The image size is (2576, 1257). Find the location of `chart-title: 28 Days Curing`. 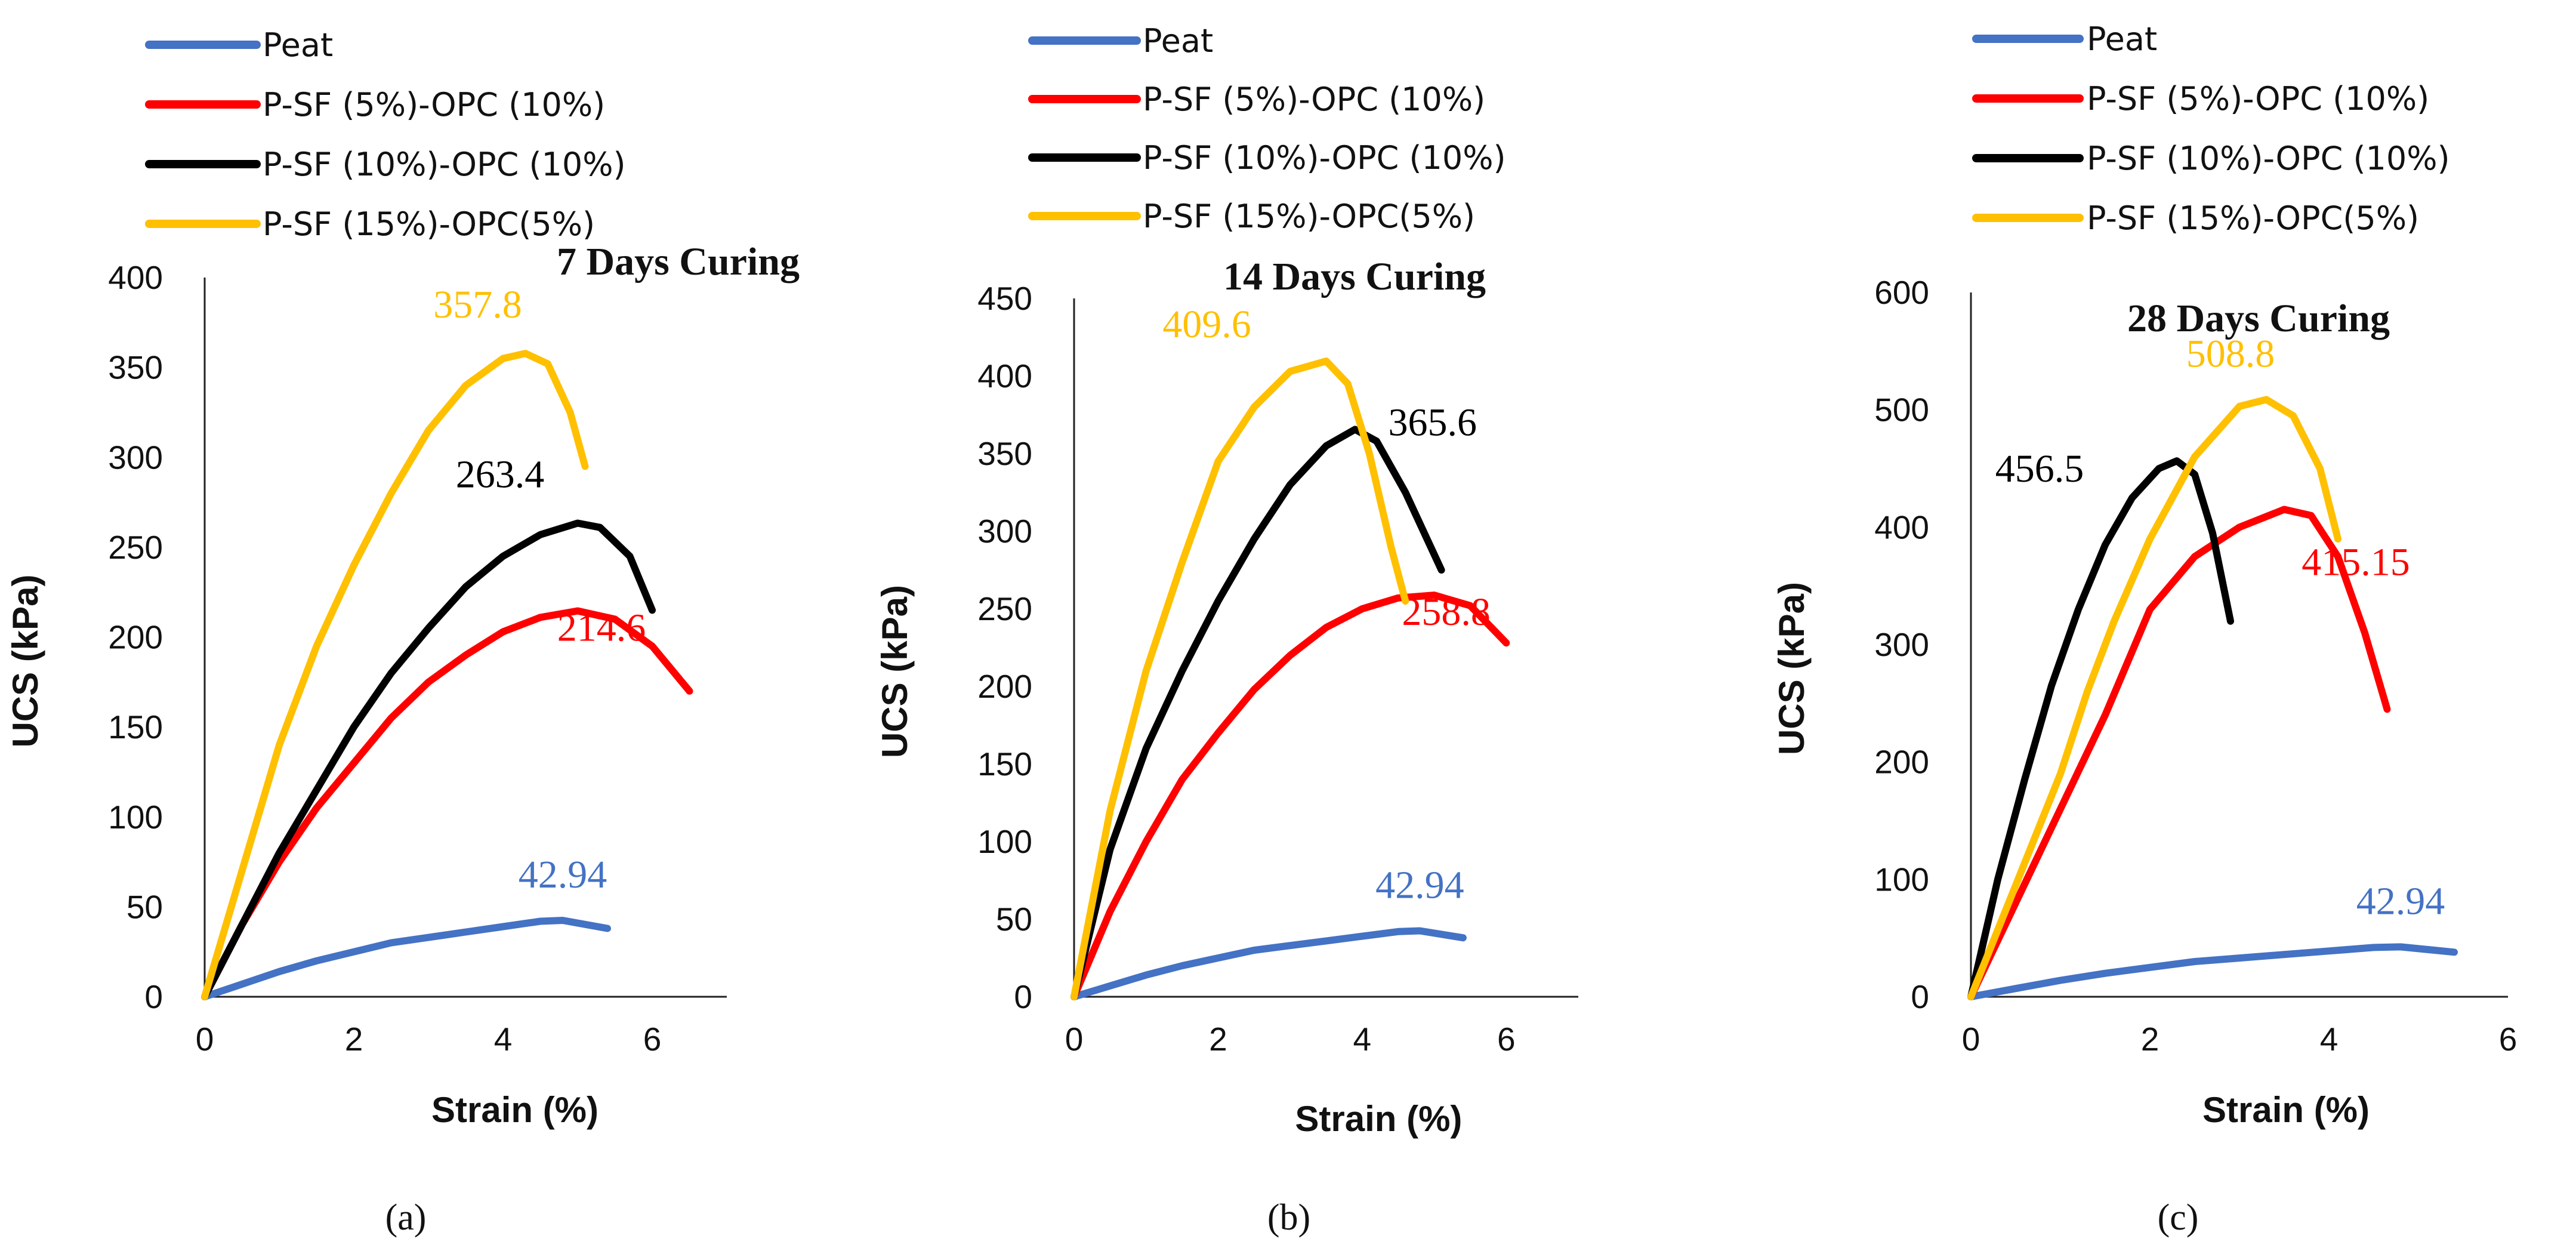

chart-title: 28 Days Curing is located at coordinates (2258, 318).